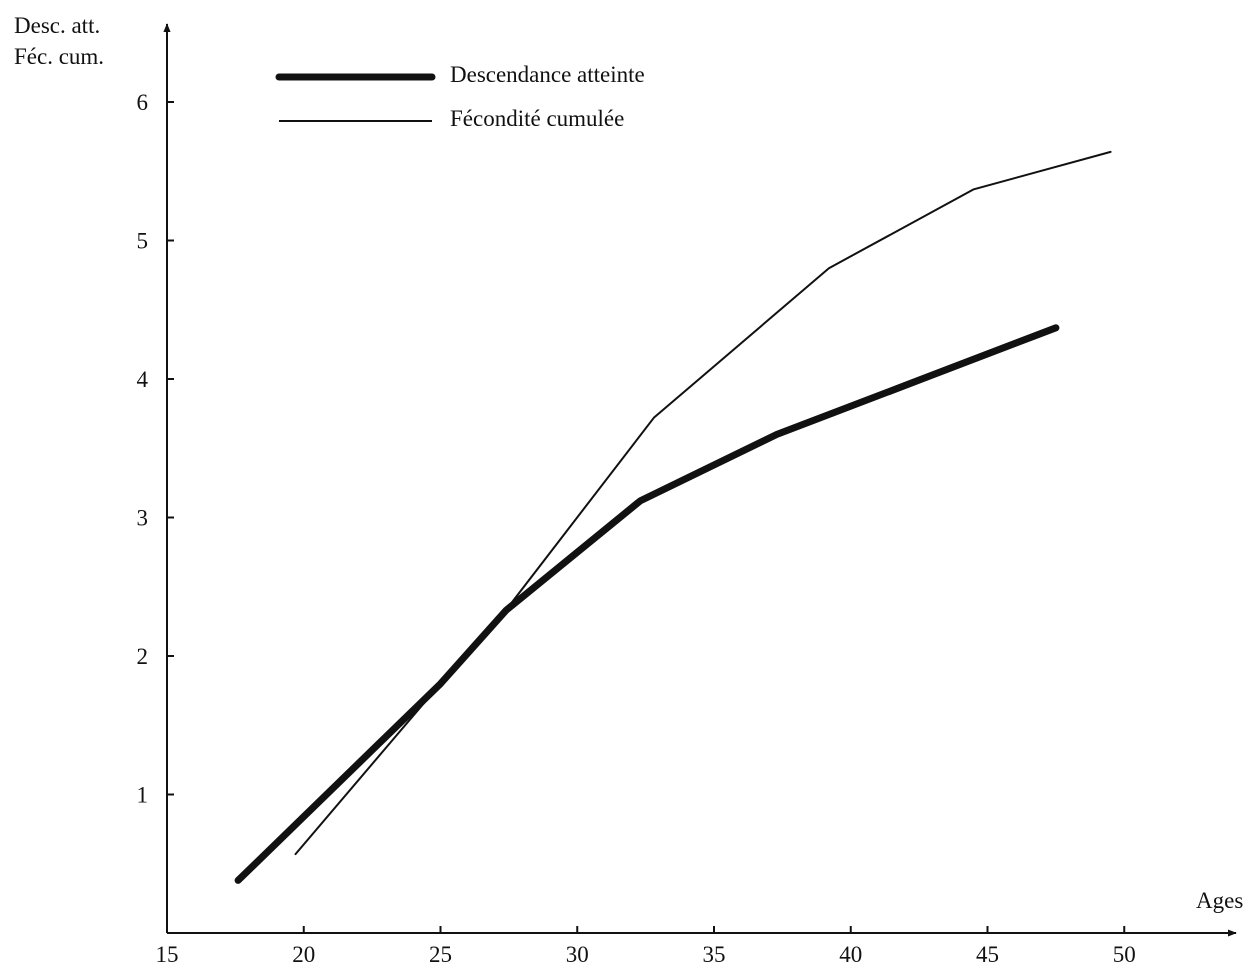  Describe the element at coordinates (714, 954) in the screenshot. I see `x-tick-label: 35` at that location.